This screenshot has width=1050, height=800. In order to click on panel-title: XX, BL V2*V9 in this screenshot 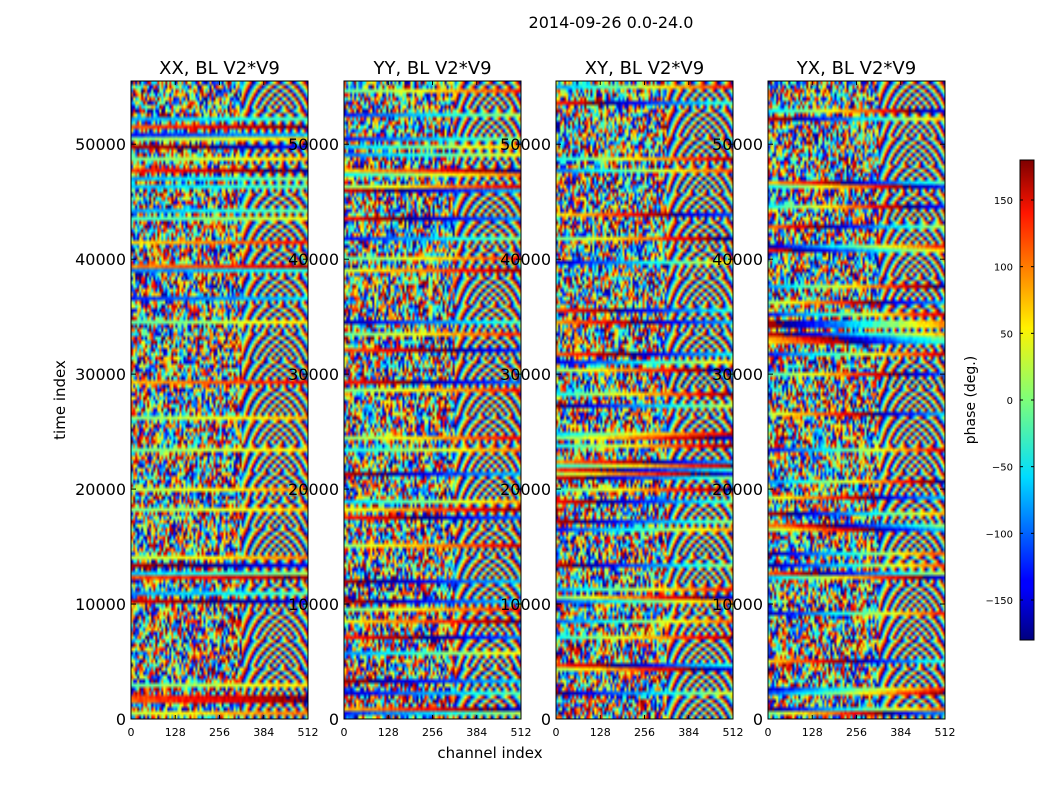, I will do `click(219, 68)`.